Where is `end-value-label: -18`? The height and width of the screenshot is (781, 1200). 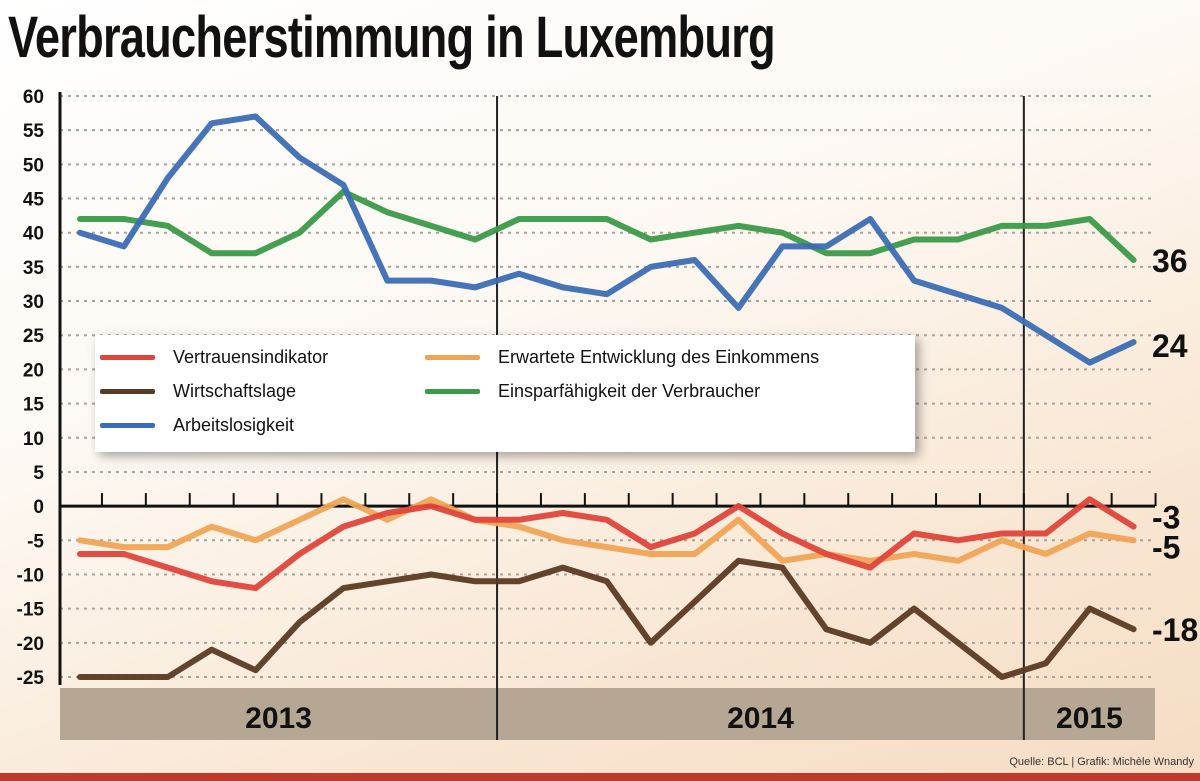
end-value-label: -18 is located at coordinates (1175, 630).